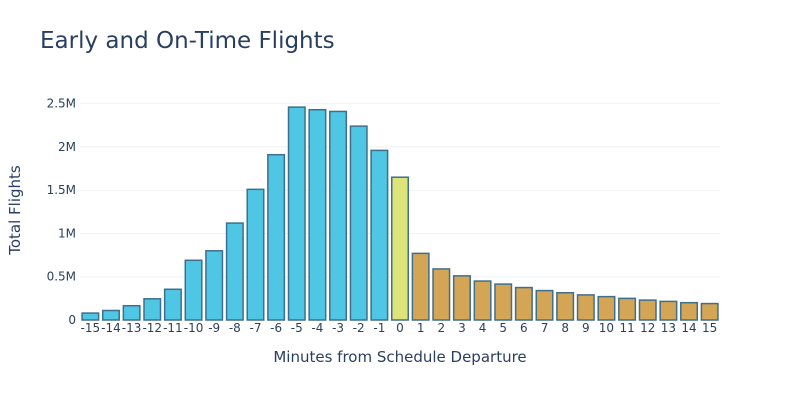 Image resolution: width=800 pixels, height=400 pixels. What do you see at coordinates (483, 328) in the screenshot?
I see `x-tick-label: 4` at bounding box center [483, 328].